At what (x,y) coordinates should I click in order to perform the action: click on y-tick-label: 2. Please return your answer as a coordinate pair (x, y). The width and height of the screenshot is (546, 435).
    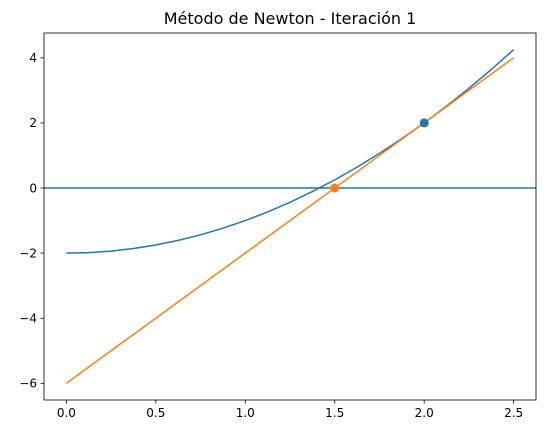
    Looking at the image, I should click on (33, 123).